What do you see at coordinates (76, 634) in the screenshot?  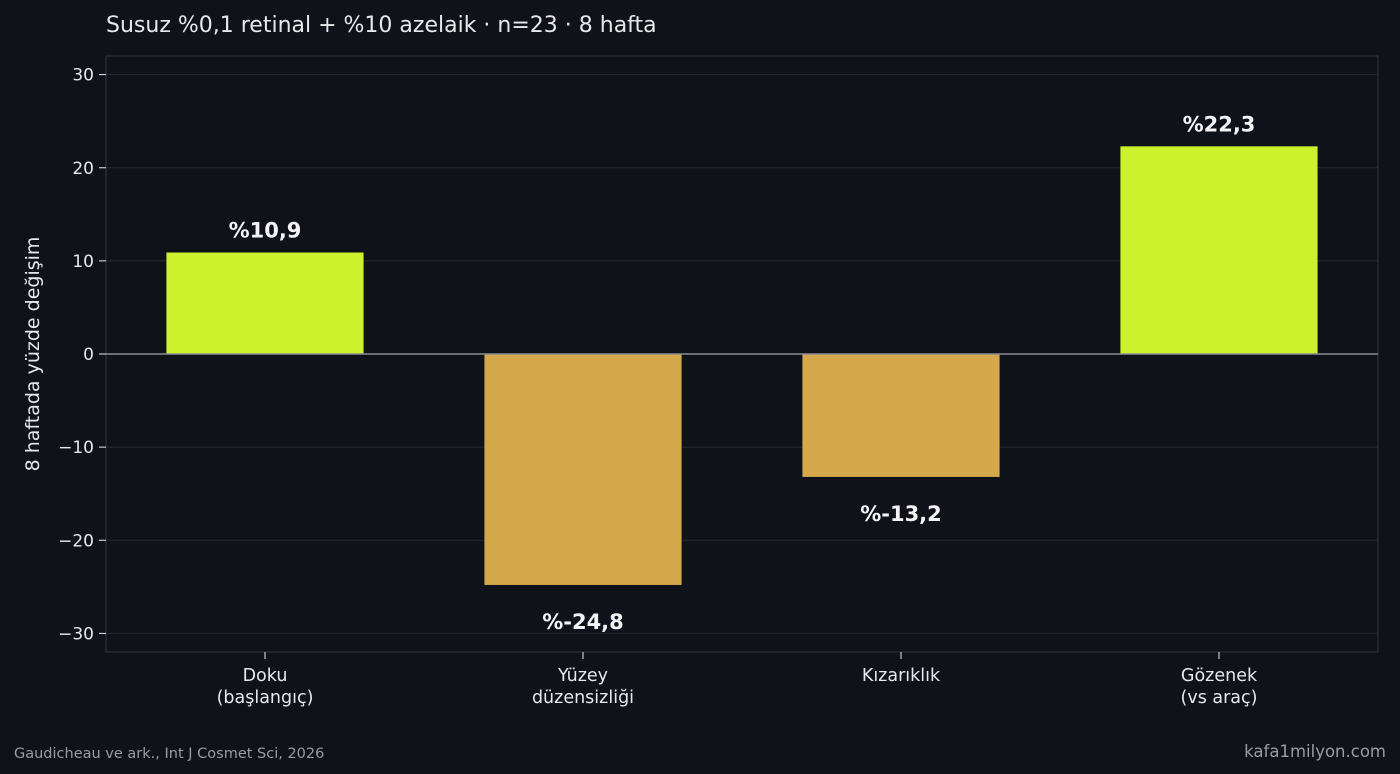 I see `y-tick-label: −30` at bounding box center [76, 634].